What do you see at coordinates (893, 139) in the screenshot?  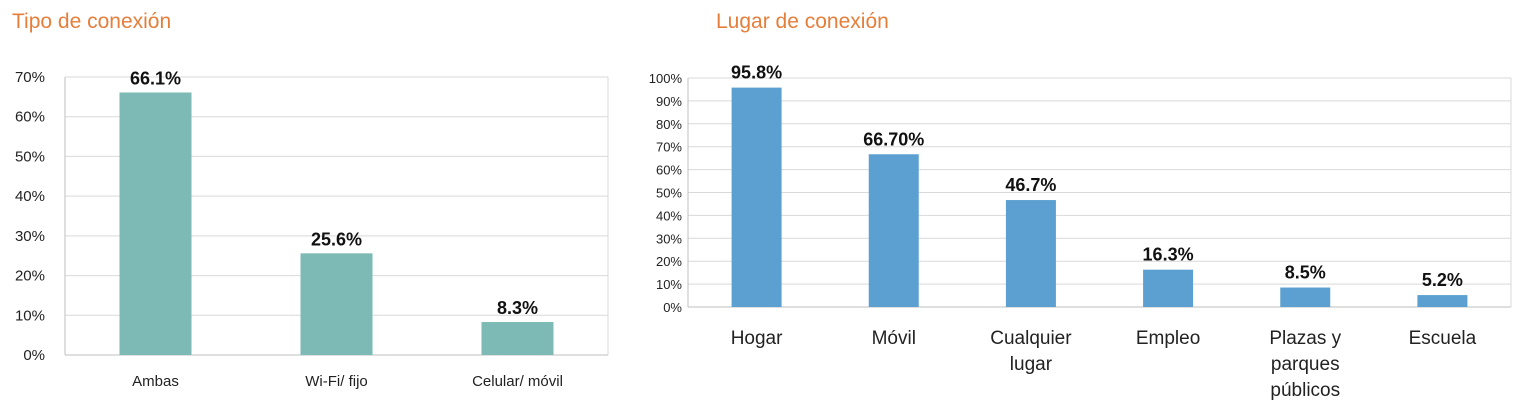 I see `lugar-data-label: 66.70%` at bounding box center [893, 139].